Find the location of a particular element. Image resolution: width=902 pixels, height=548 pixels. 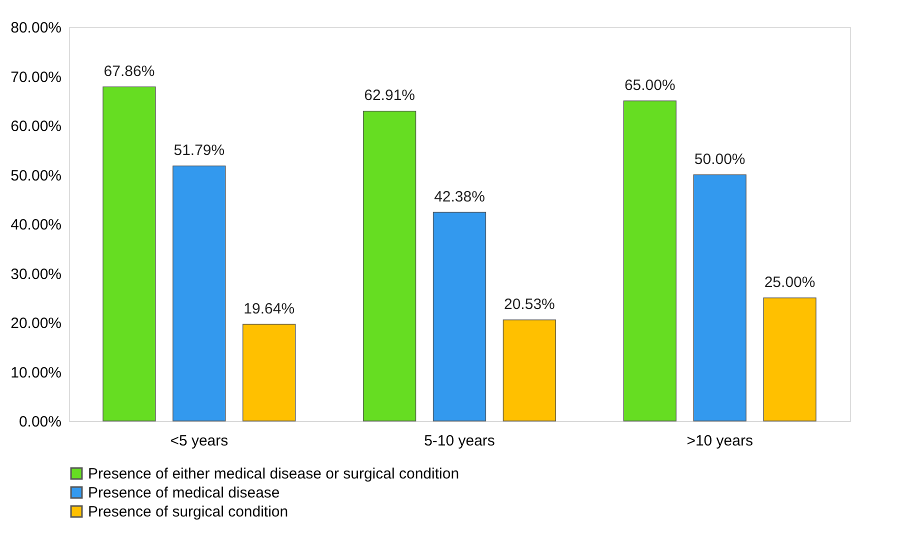

legend-label: Presence of either medical disease or surgical condition is located at coordinates (274, 474).